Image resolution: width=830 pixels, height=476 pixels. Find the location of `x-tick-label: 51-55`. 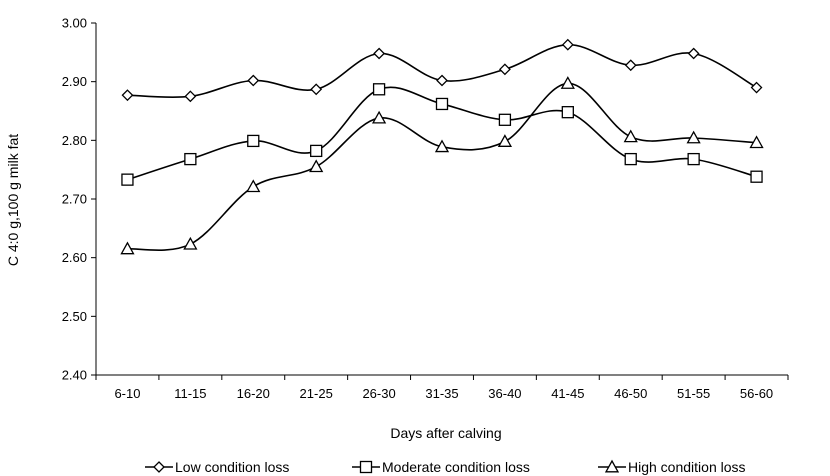

x-tick-label: 51-55 is located at coordinates (693, 393).